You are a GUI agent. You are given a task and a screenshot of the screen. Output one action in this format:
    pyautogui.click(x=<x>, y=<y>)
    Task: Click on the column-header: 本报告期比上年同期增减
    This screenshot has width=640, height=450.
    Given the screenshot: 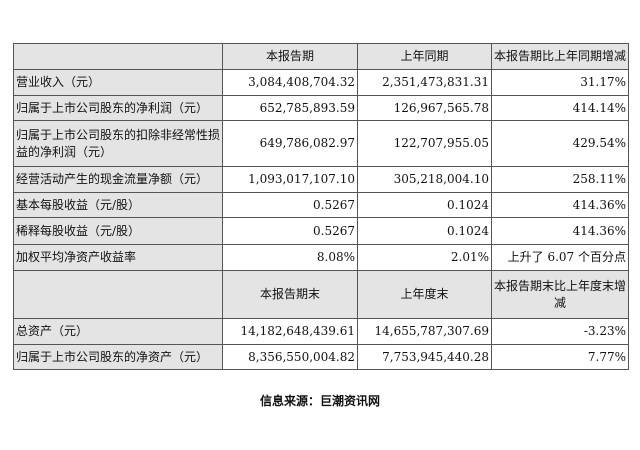 What is the action you would take?
    pyautogui.click(x=560, y=56)
    